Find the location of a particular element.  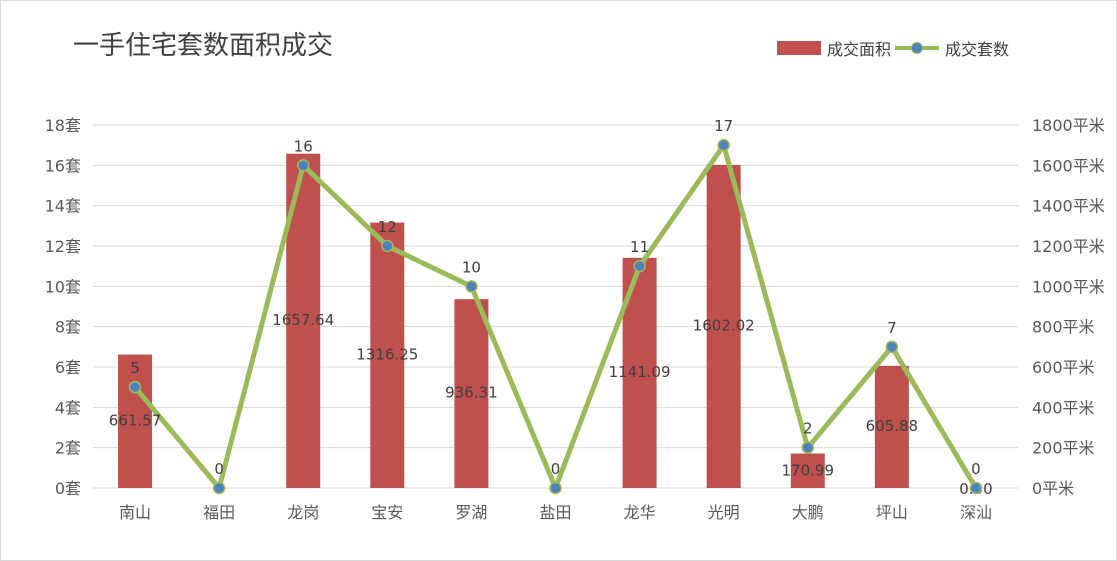

right-tick-label: 1600平米 is located at coordinates (1068, 165).